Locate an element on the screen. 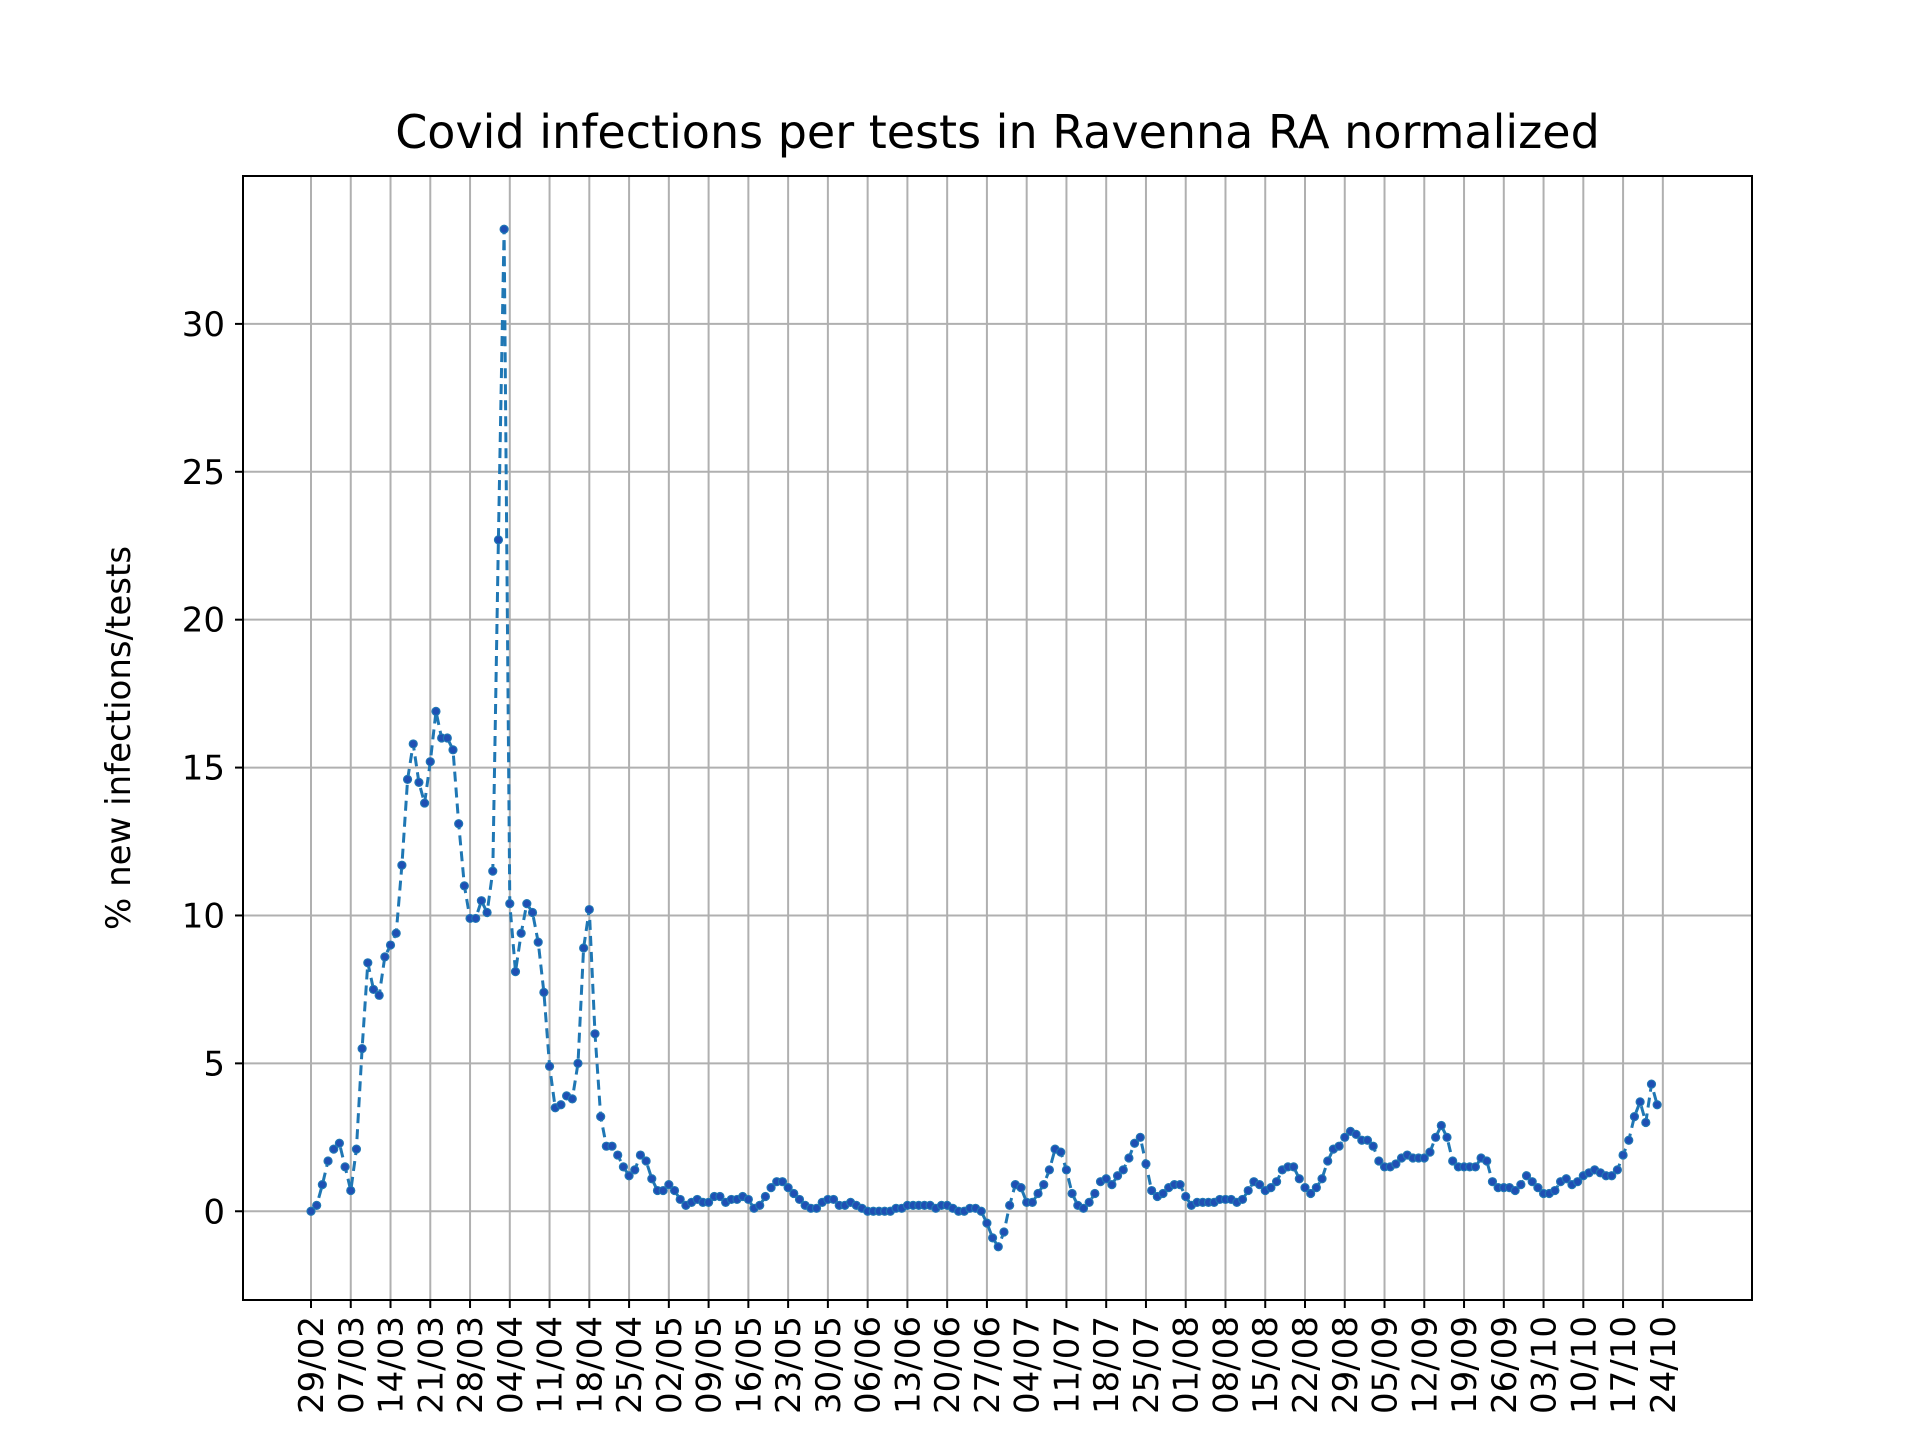  x-tick-label: 03/10 is located at coordinates (1545, 1365).